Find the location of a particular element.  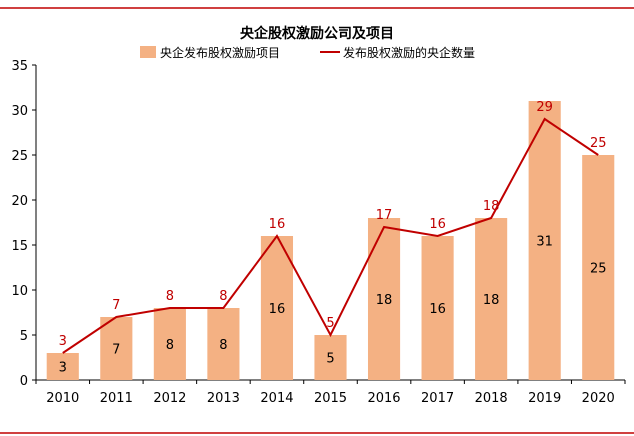

line-data-label: 5 is located at coordinates (330, 323).